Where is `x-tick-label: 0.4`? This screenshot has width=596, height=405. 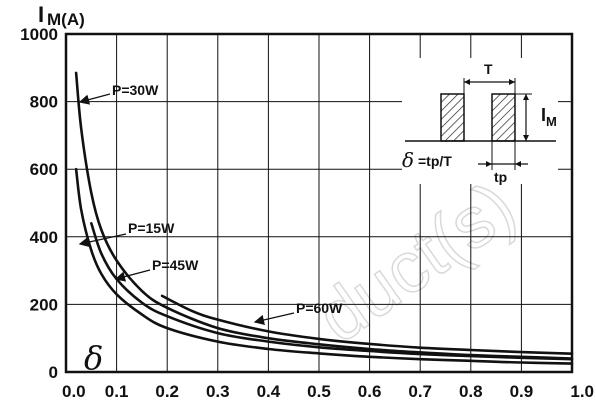
x-tick-label: 0.4 is located at coordinates (269, 391).